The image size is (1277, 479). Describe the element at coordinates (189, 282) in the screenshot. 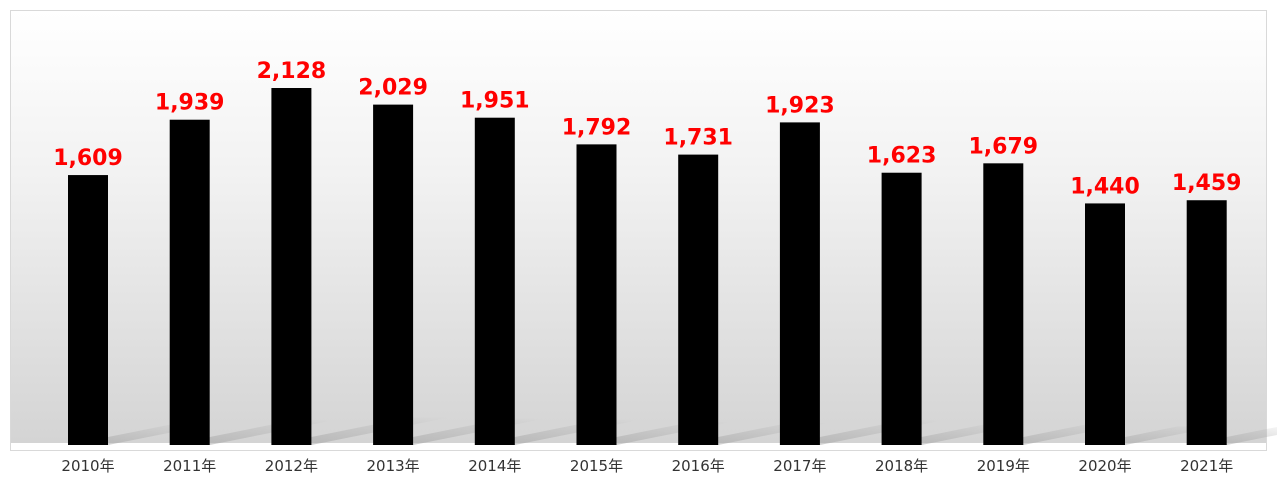

I see `bar-2011年` at that location.